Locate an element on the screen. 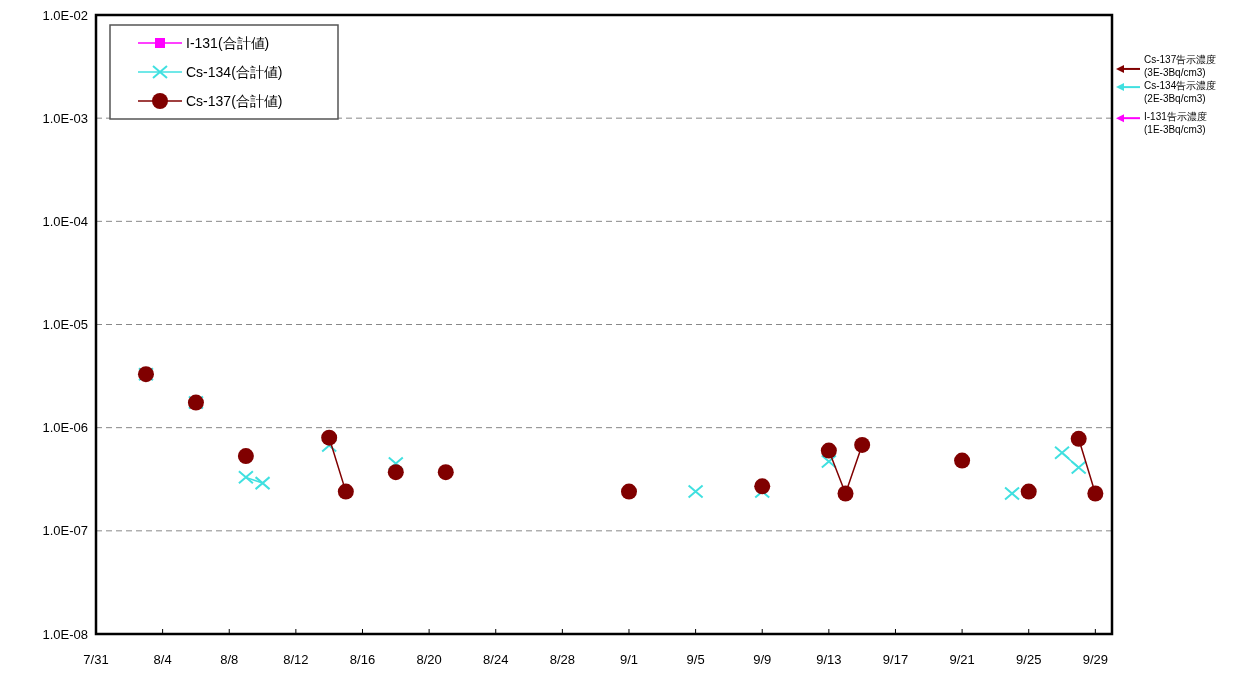 The image size is (1248, 675). y-tick-label: 1.0E-03 is located at coordinates (65, 118).